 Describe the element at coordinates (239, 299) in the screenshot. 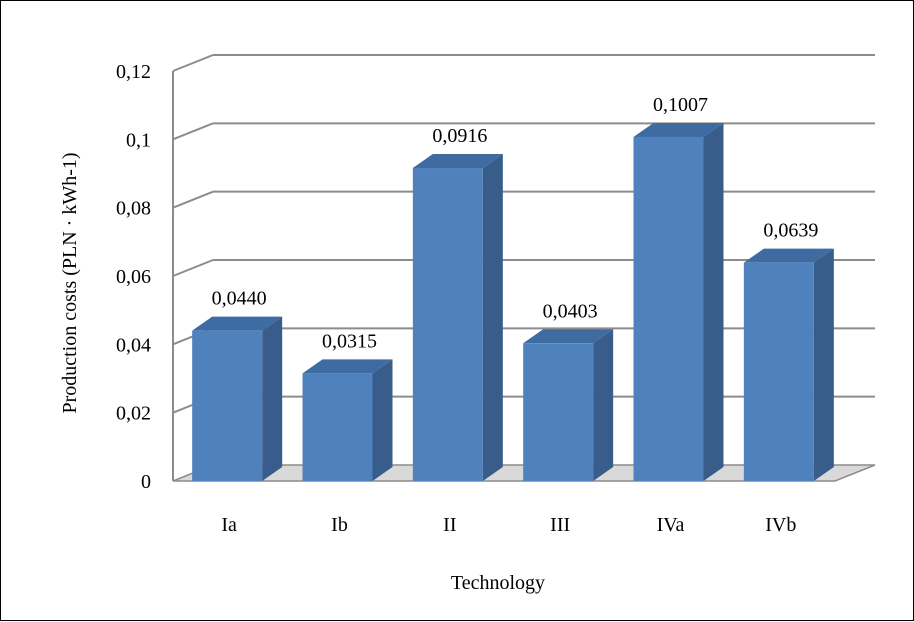

I see `data-label: 0,0440` at that location.